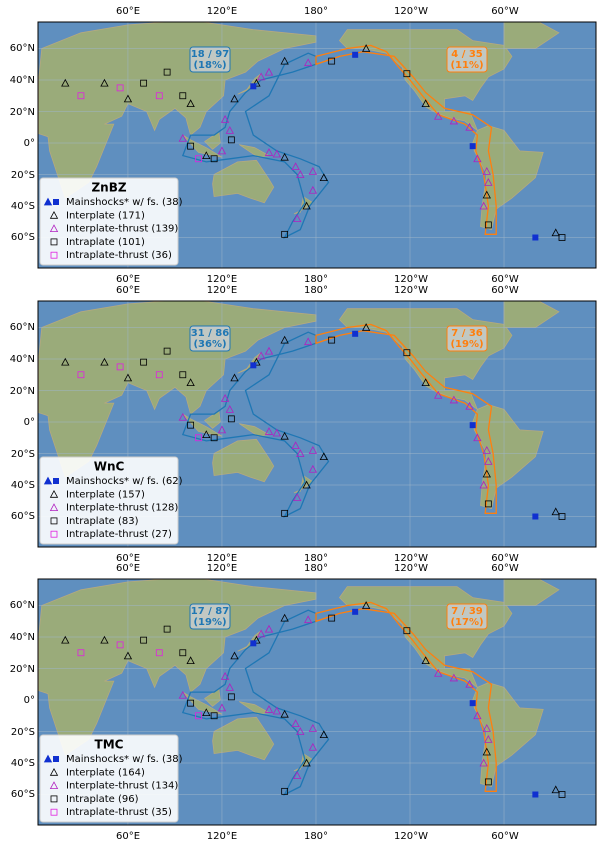  I want to click on legend-entry: Interplate-thrust (128), so click(122, 508).